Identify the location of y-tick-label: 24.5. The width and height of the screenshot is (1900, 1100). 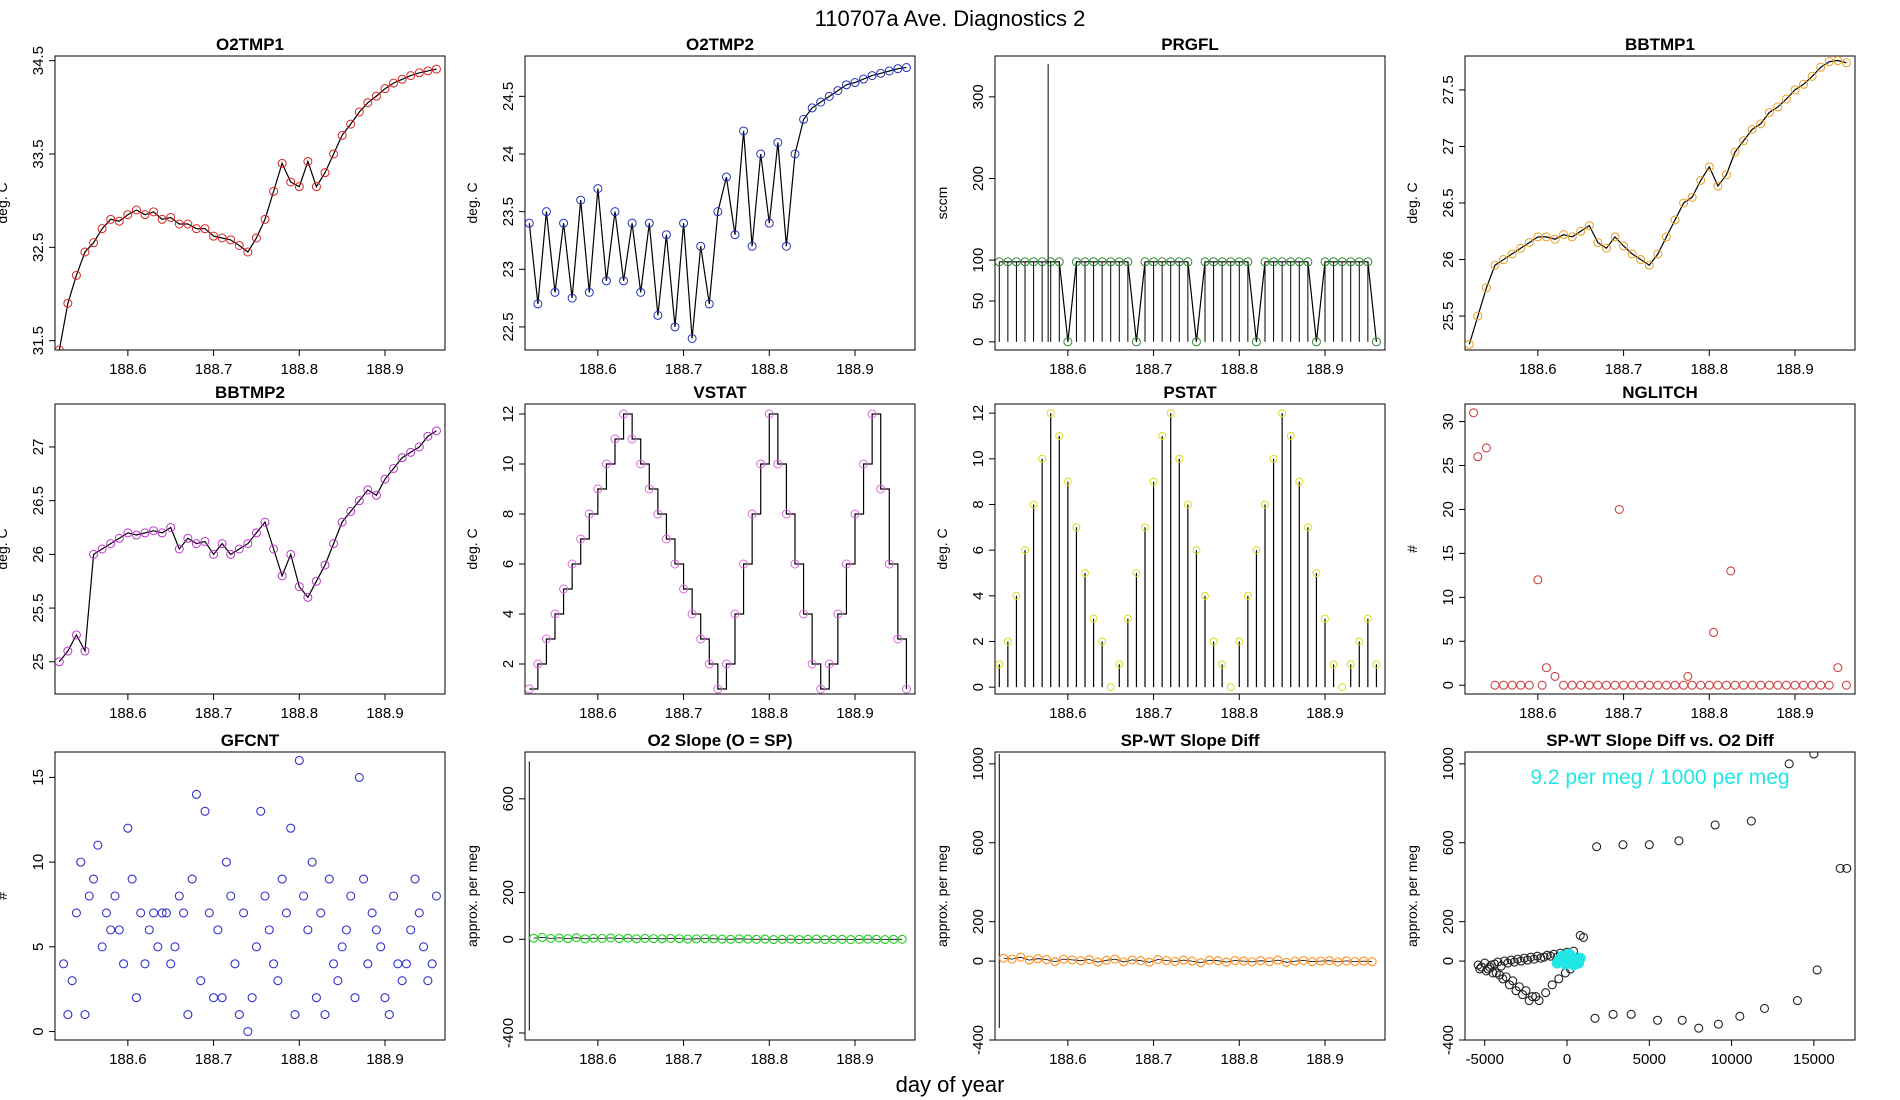
(508, 96).